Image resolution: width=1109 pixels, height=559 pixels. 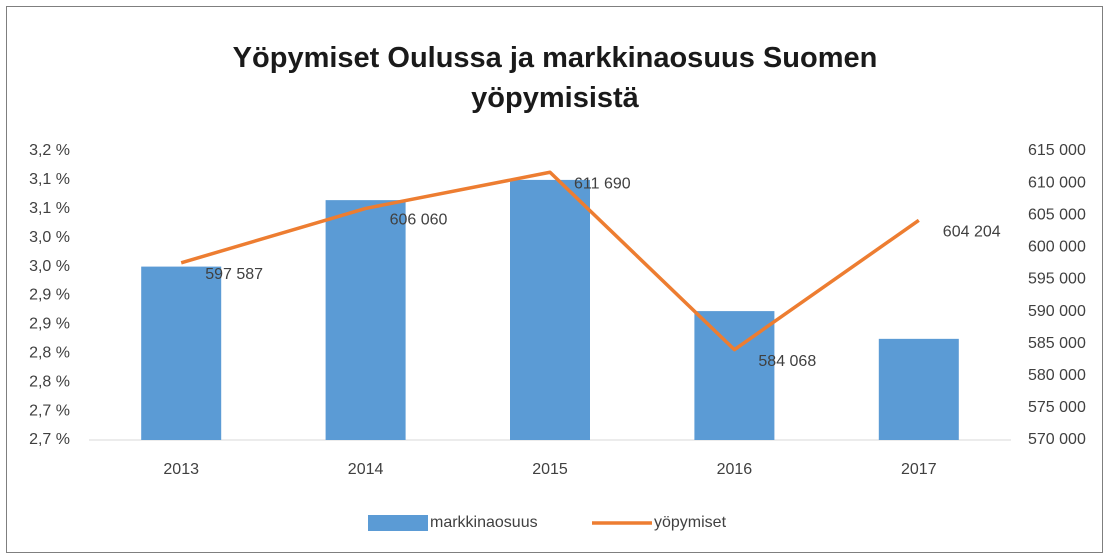 What do you see at coordinates (1057, 311) in the screenshot?
I see `y2-tick-label: 590 000` at bounding box center [1057, 311].